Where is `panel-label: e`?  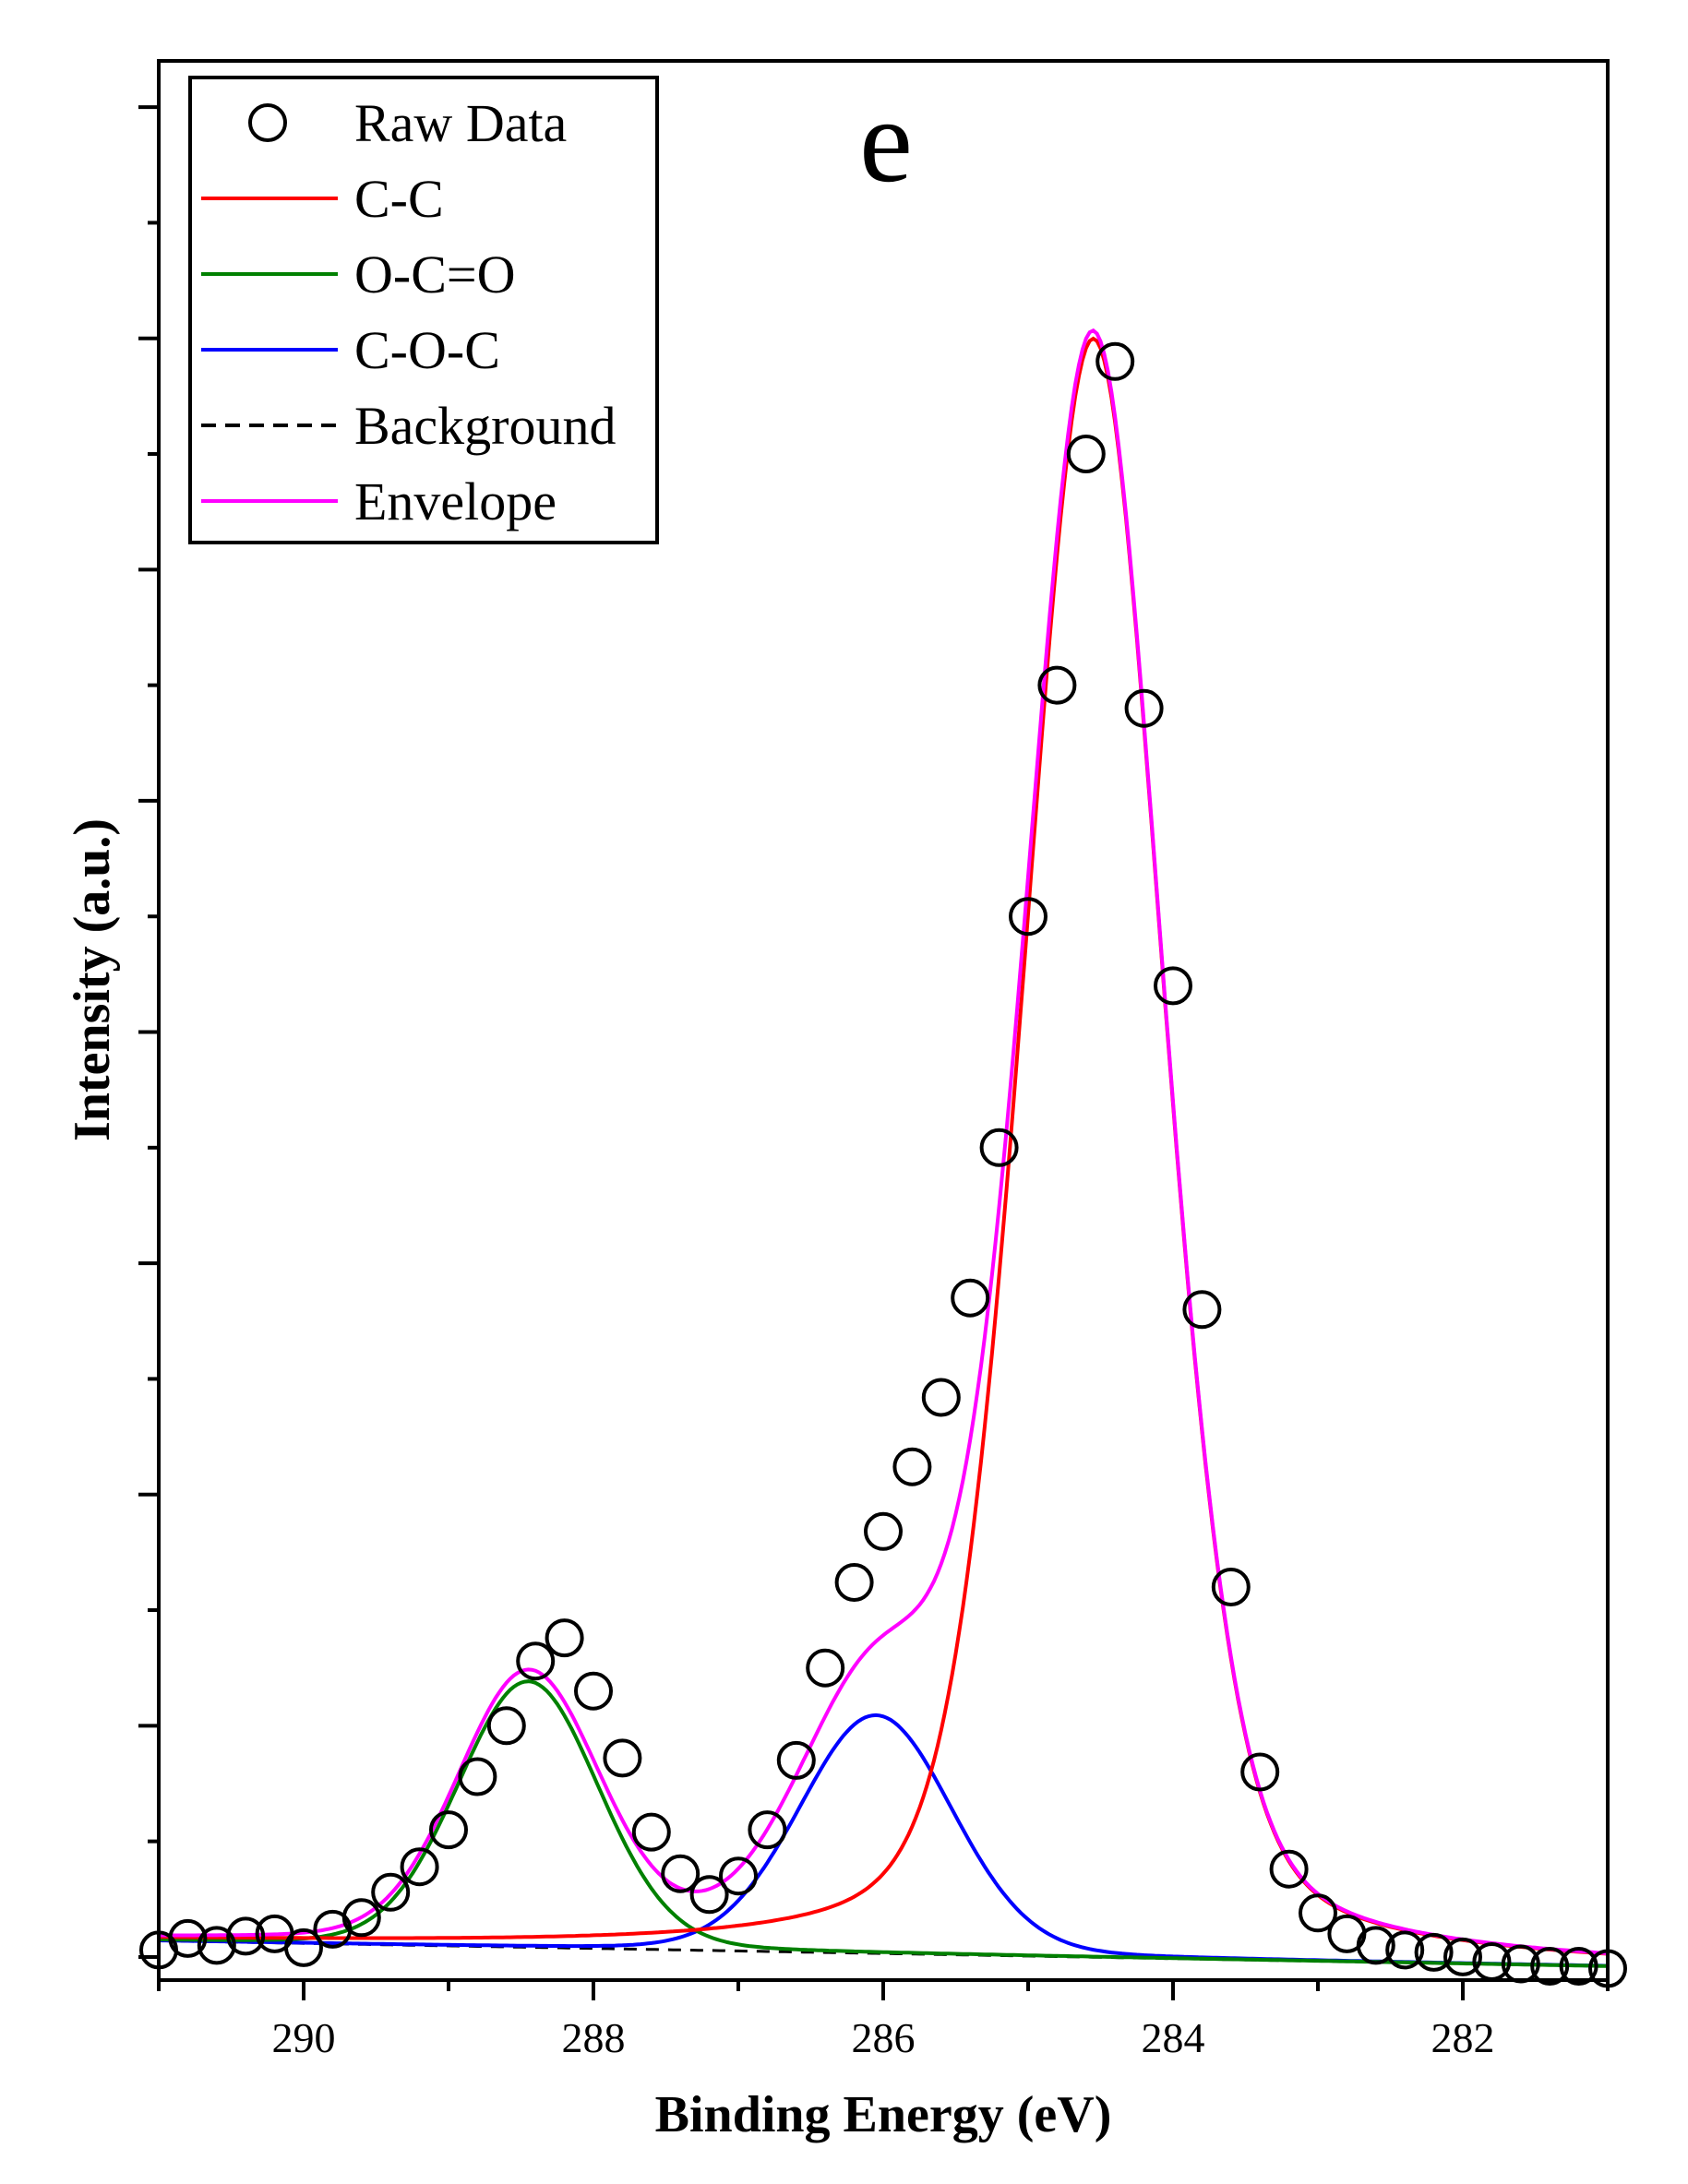 panel-label: e is located at coordinates (886, 141).